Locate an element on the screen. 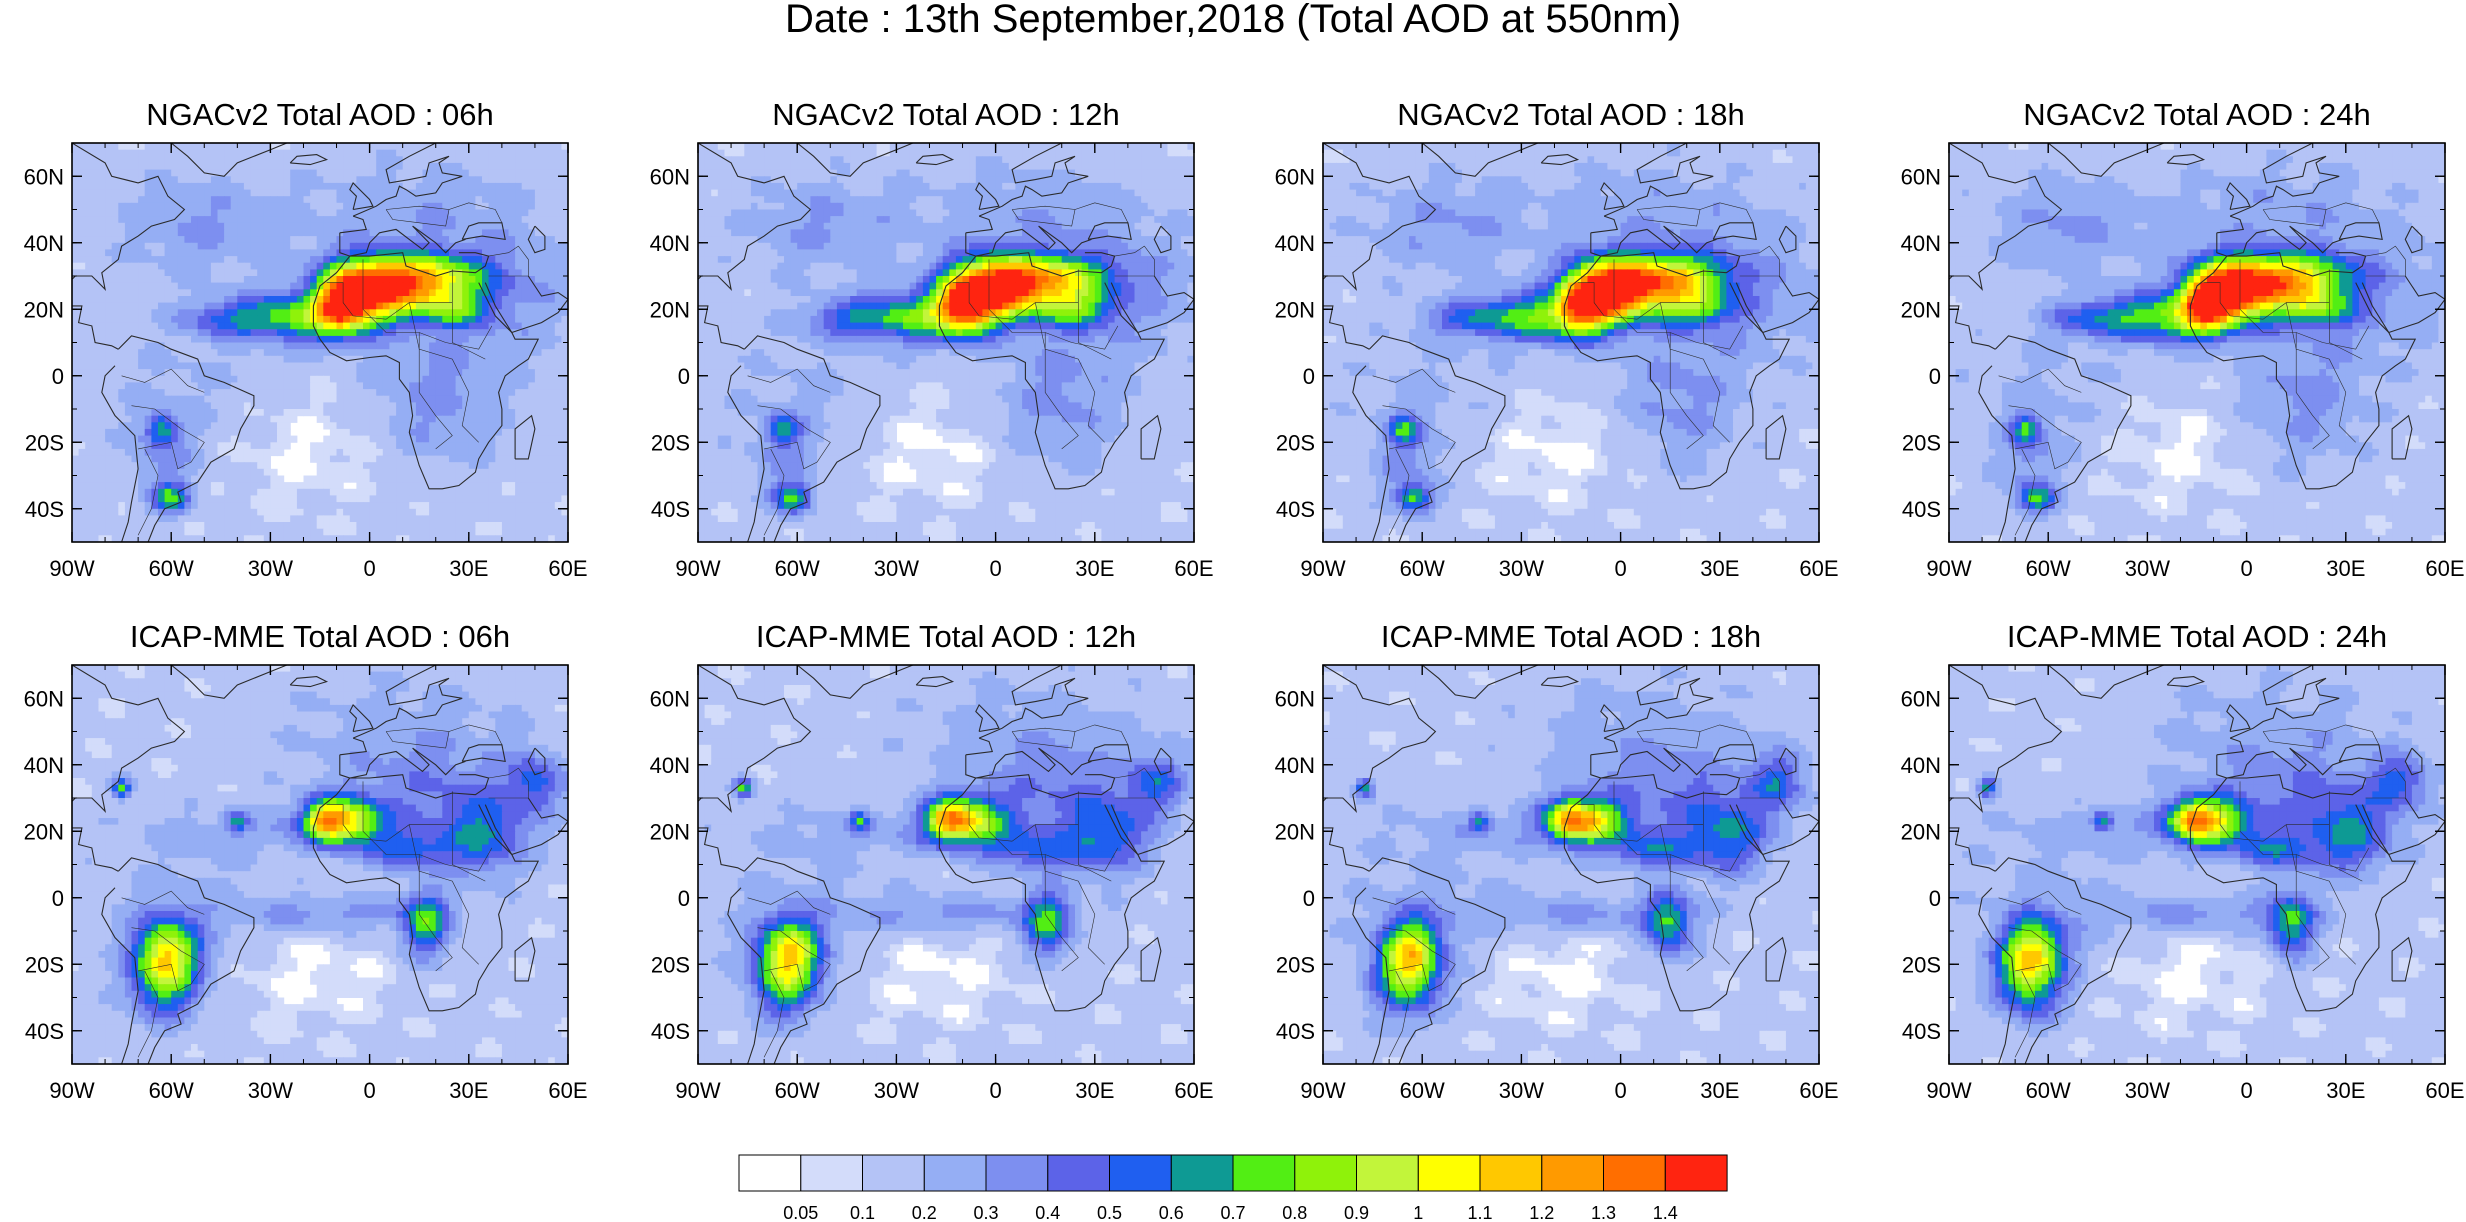 The width and height of the screenshot is (2466, 1222). panel-title: NGACv2 Total AOD : 12h is located at coordinates (945, 114).